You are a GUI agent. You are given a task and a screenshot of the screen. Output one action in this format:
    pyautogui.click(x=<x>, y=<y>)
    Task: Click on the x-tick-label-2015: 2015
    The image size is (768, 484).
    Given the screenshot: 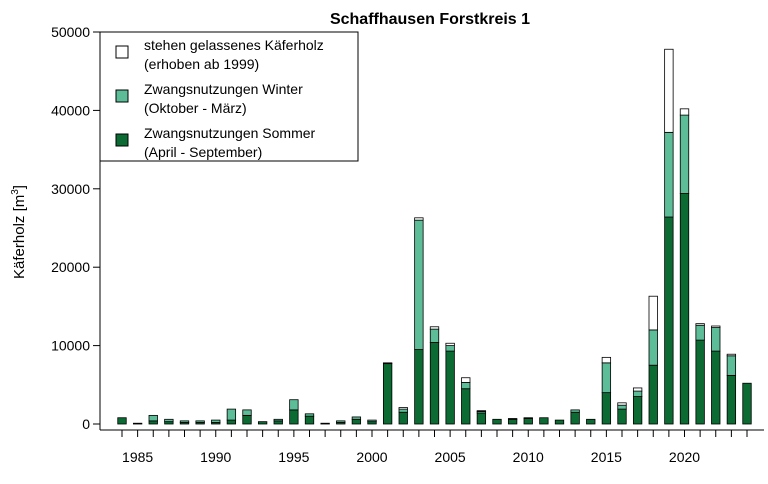 What is the action you would take?
    pyautogui.click(x=606, y=457)
    